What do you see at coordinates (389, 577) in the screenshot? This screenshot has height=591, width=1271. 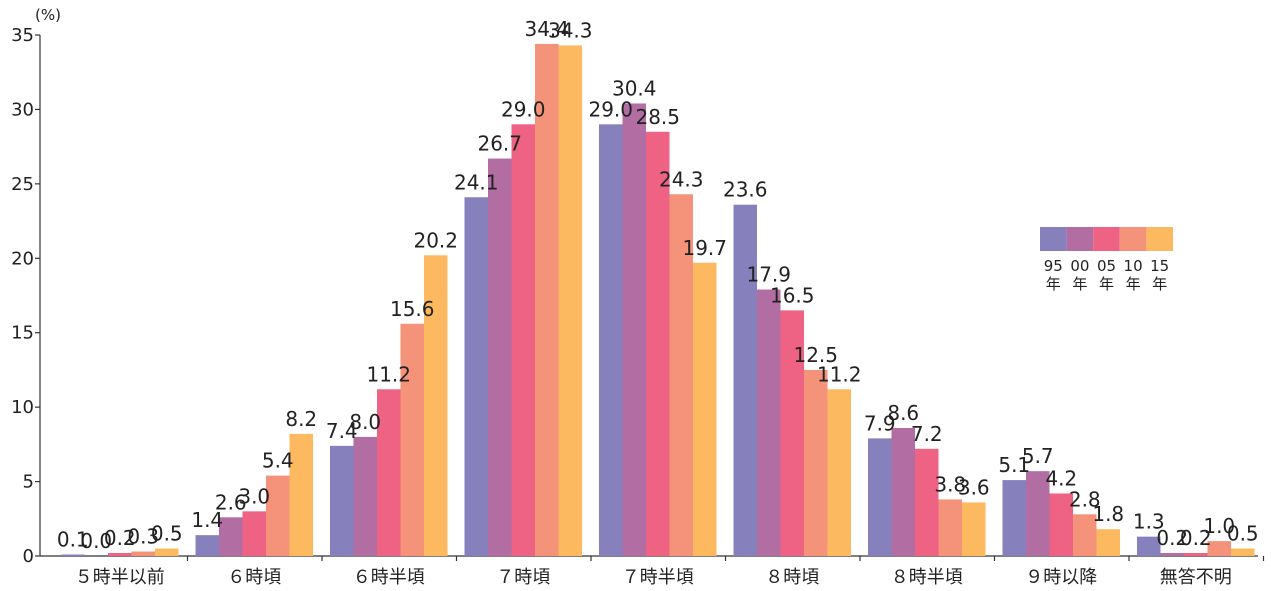 I see `category-label: ６時半頃` at bounding box center [389, 577].